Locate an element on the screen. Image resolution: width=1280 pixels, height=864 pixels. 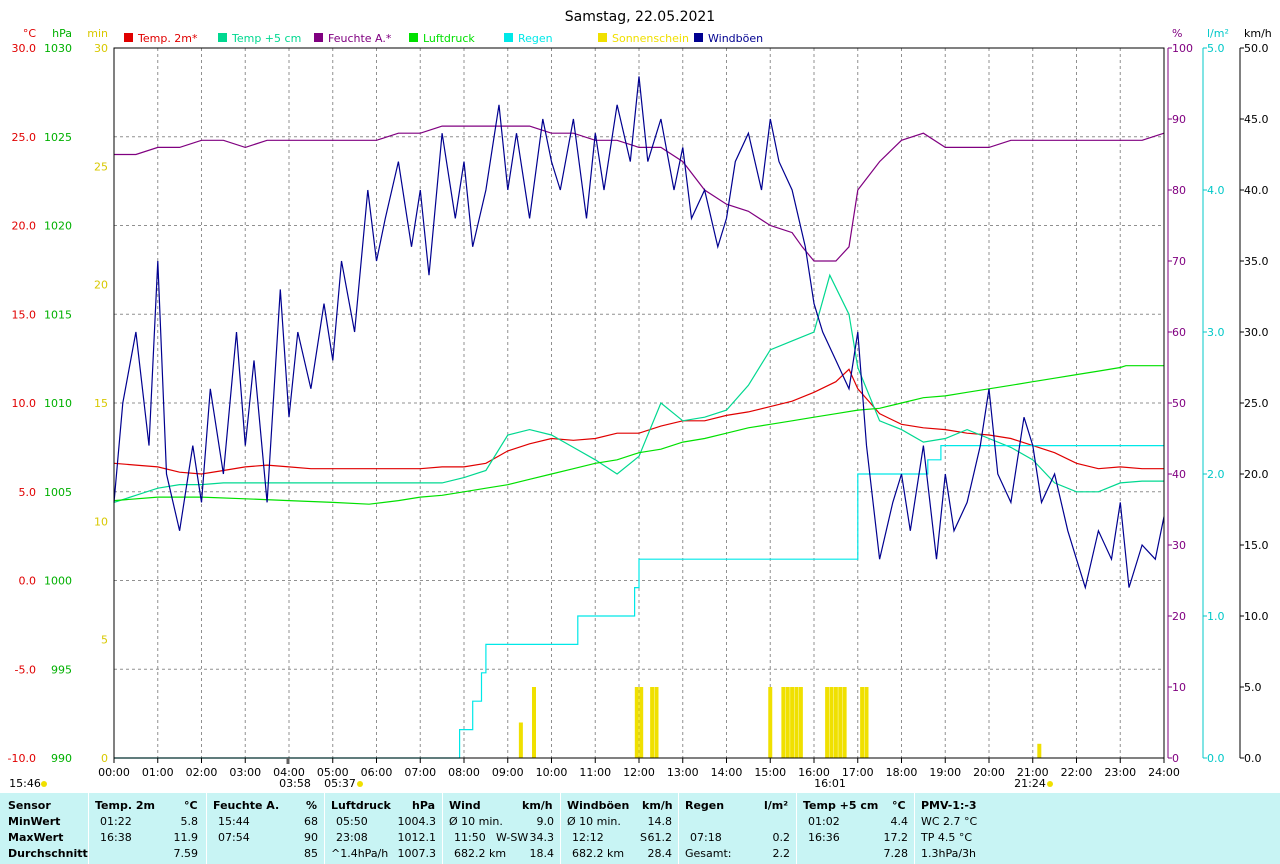
hdr-rain: Regen is located at coordinates (705, 805).